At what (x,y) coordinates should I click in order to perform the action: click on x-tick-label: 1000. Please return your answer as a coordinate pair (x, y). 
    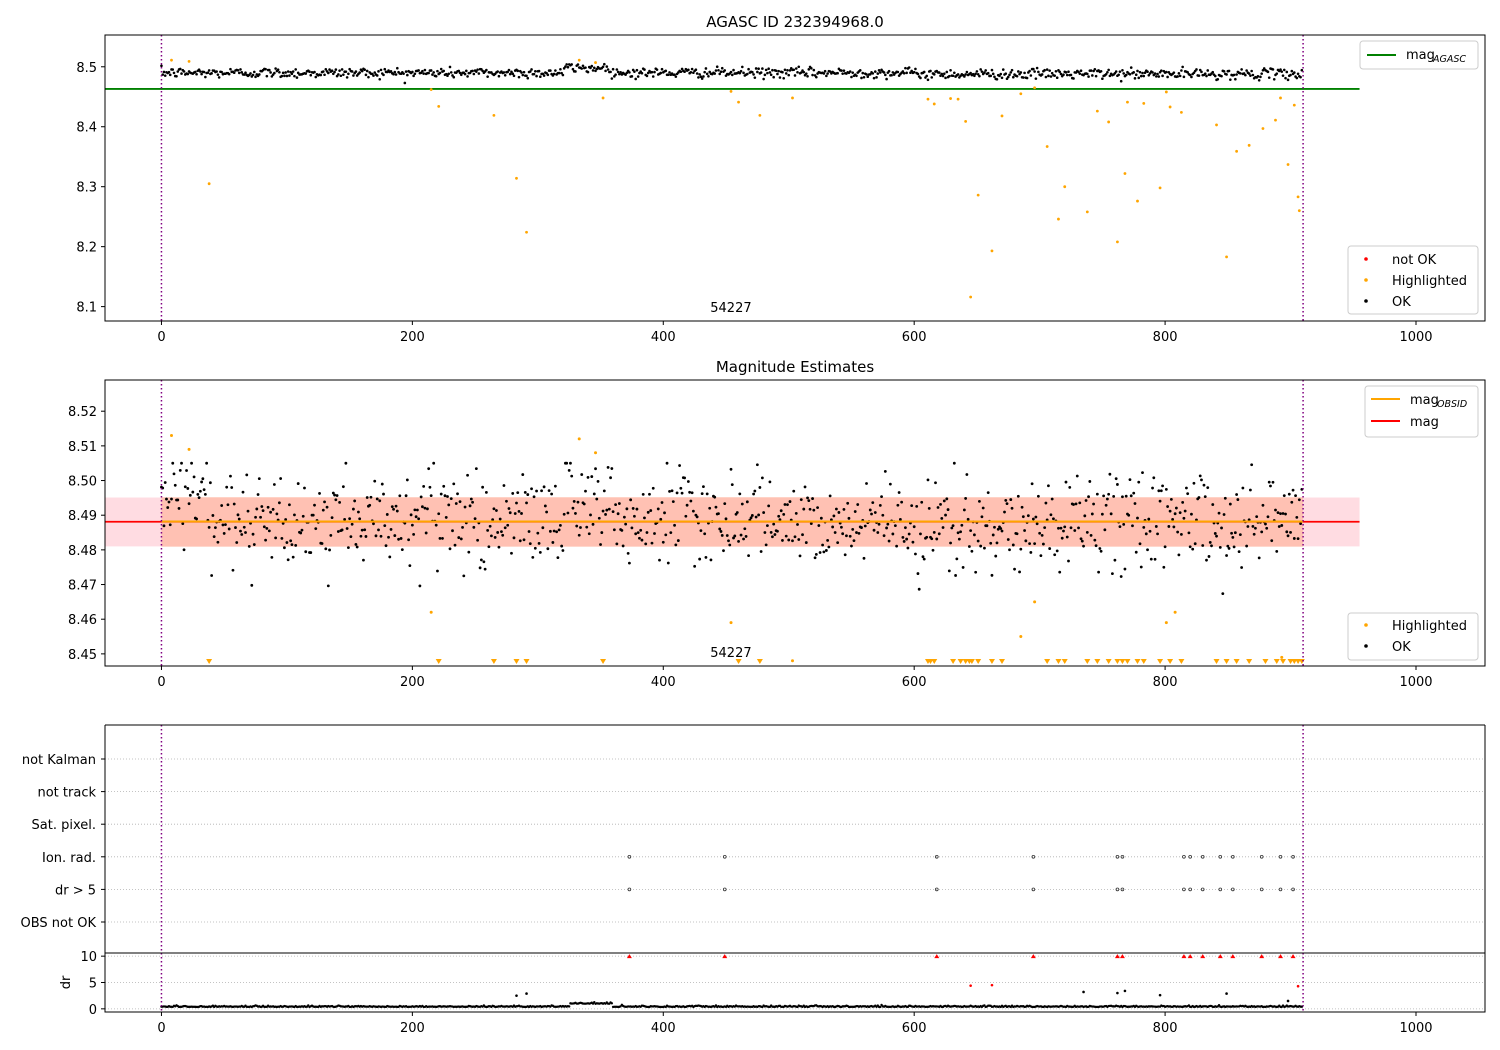
    Looking at the image, I should click on (1415, 1028).